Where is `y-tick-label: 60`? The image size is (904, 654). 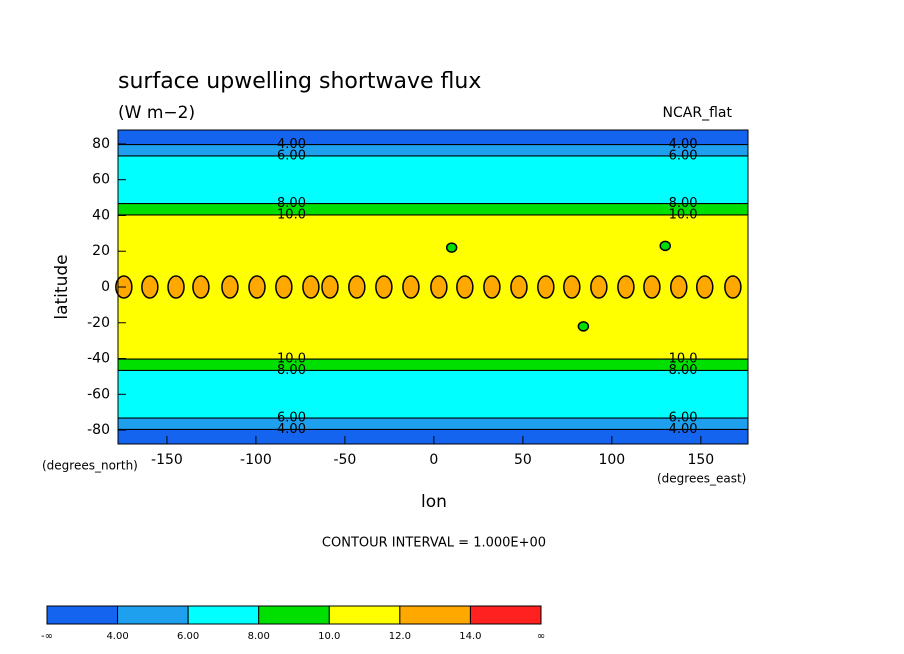 y-tick-label: 60 is located at coordinates (101, 180).